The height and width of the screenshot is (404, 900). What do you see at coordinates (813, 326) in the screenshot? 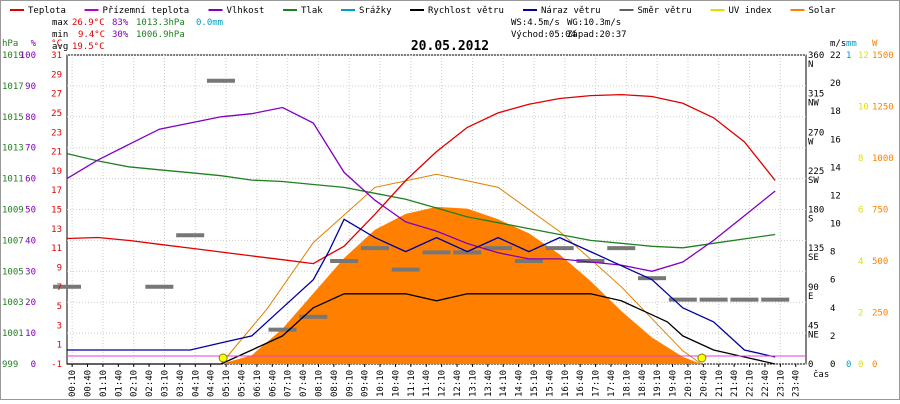
I see `axis-tick-dir: 45` at bounding box center [813, 326].